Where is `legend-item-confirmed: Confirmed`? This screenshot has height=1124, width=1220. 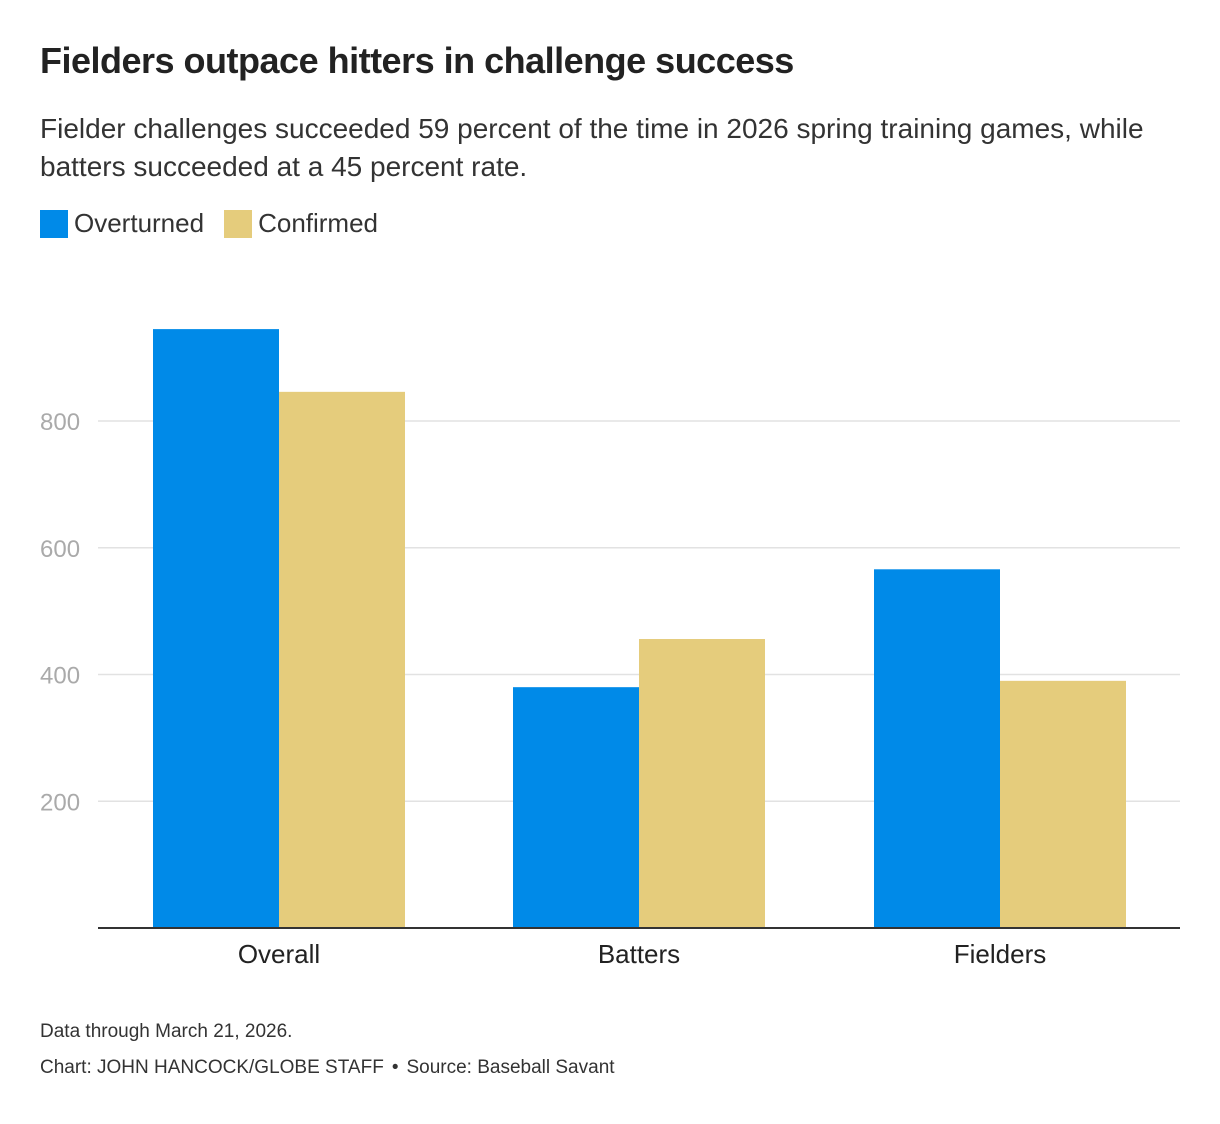
legend-item-confirmed: Confirmed is located at coordinates (301, 223).